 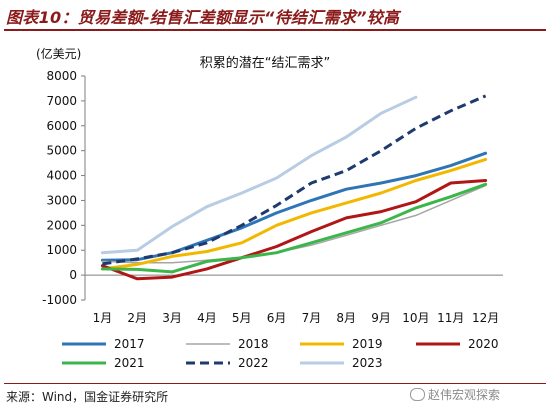 I want to click on x-tick-label: 8月, so click(x=346, y=318).